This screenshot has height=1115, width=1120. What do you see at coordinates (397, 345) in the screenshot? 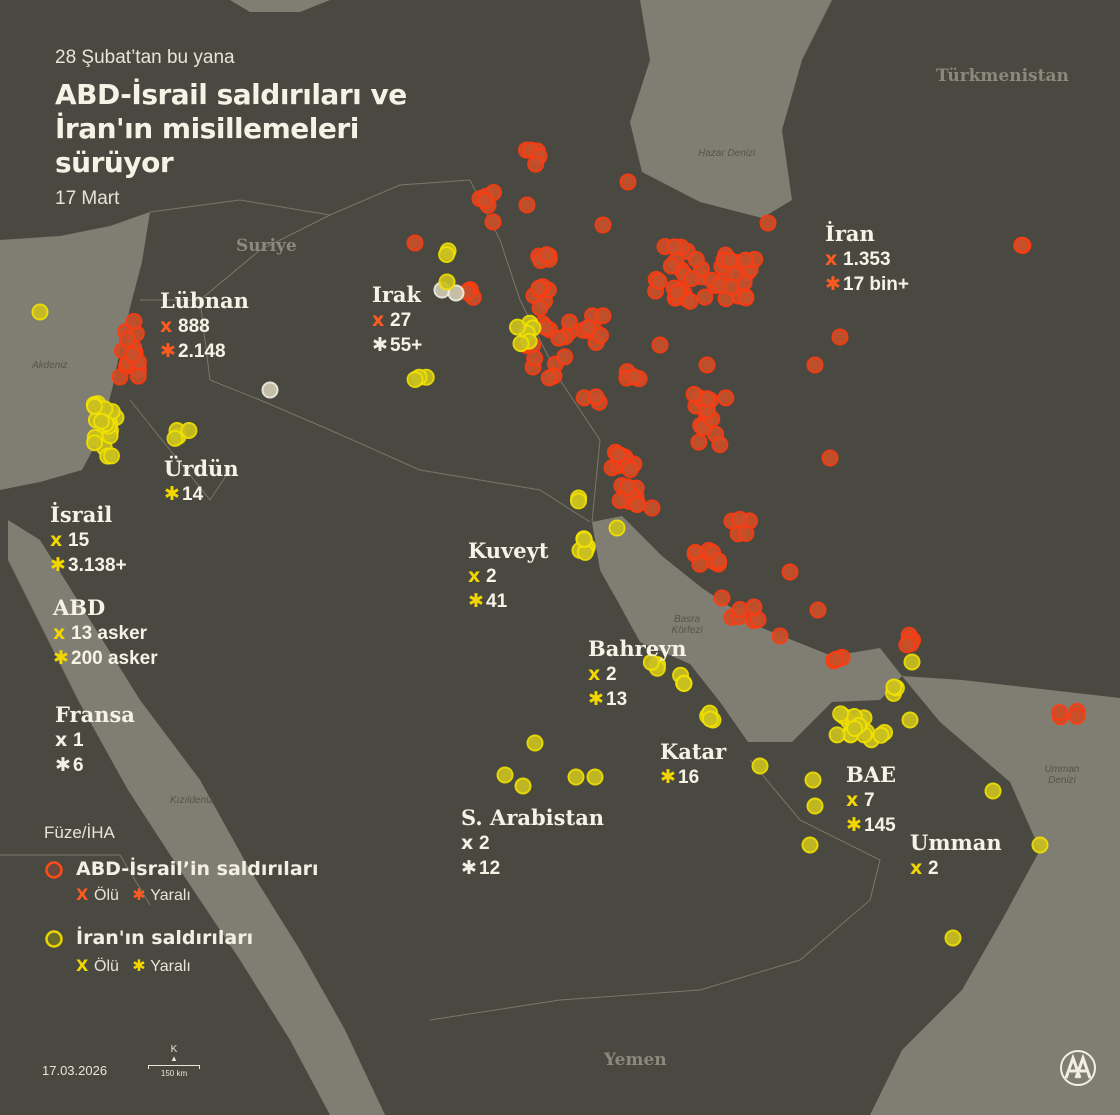
I see `stat-injured: ✱ 55+` at bounding box center [397, 345].